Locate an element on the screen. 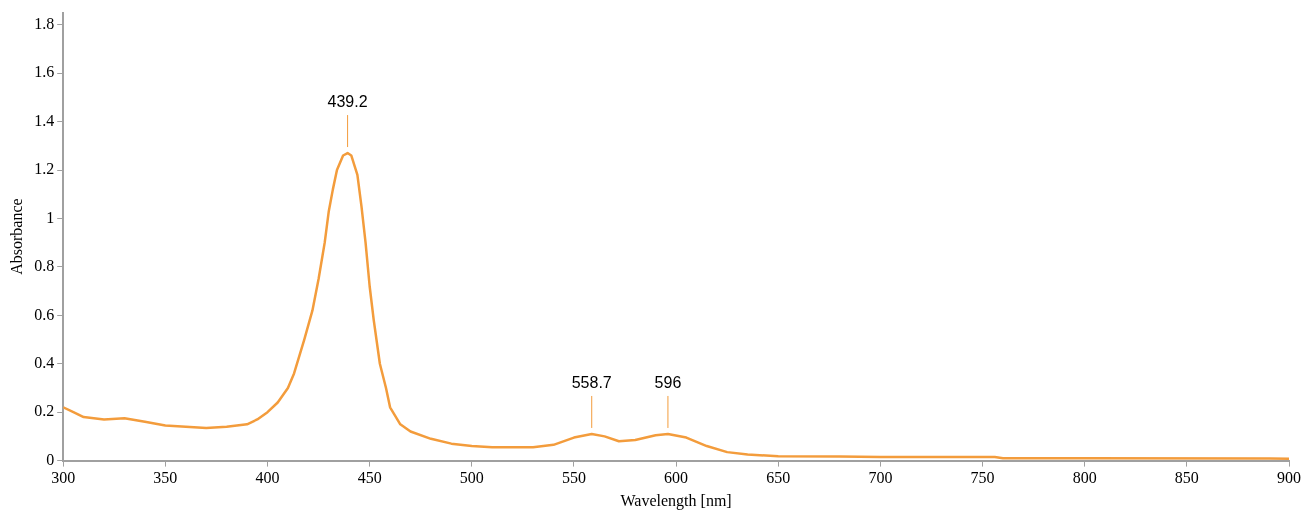  y-tick-label: 1.4 is located at coordinates (44, 120).